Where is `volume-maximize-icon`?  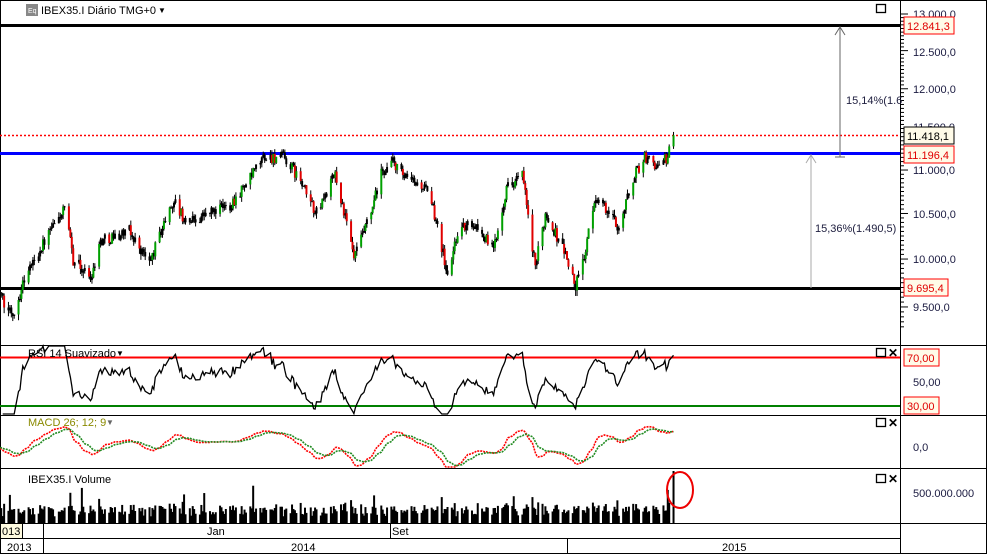 volume-maximize-icon is located at coordinates (881, 478).